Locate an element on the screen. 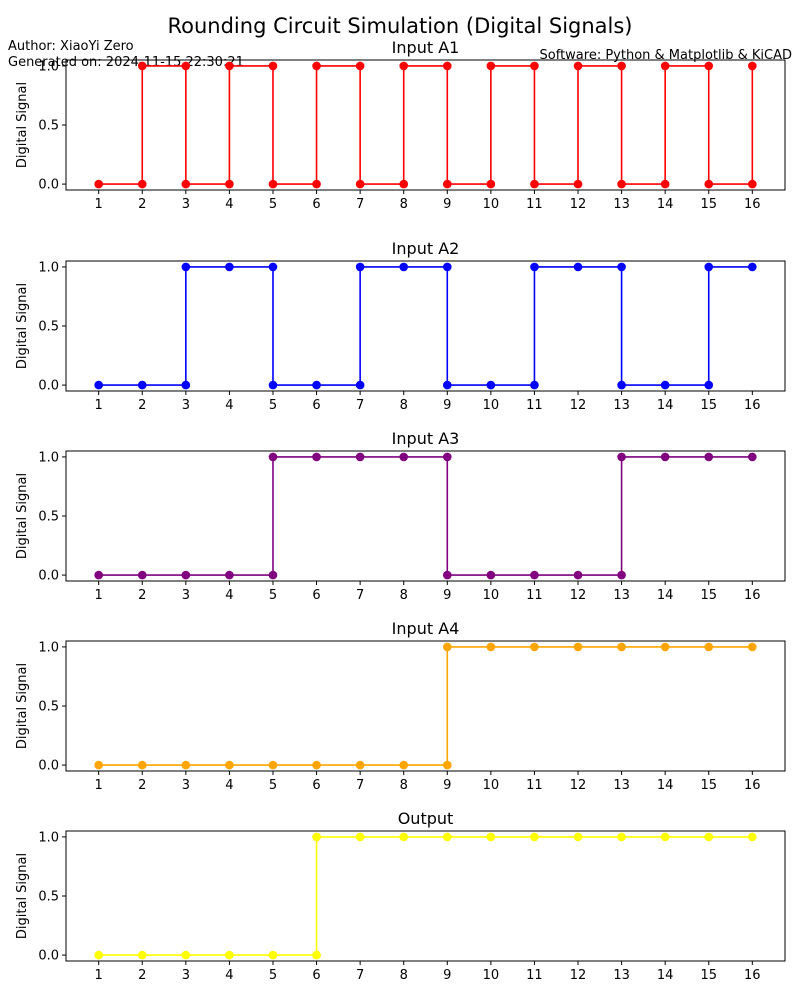 The height and width of the screenshot is (1000, 800). y-axis-label: Digital Signal is located at coordinates (22, 706).